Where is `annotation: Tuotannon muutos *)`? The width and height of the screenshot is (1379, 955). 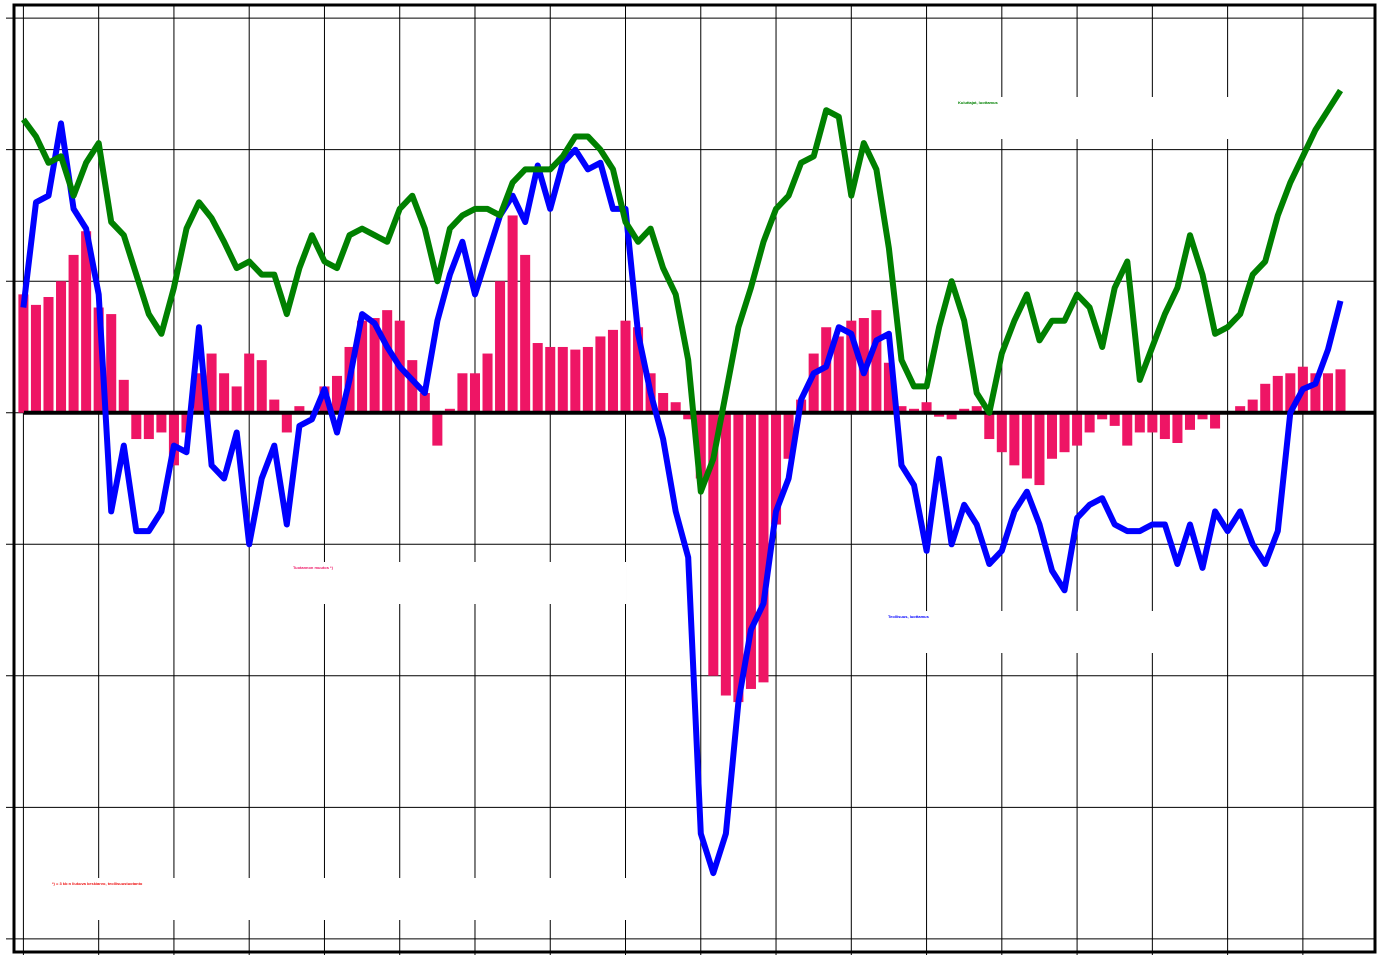 annotation: Tuotannon muutos *) is located at coordinates (313, 567).